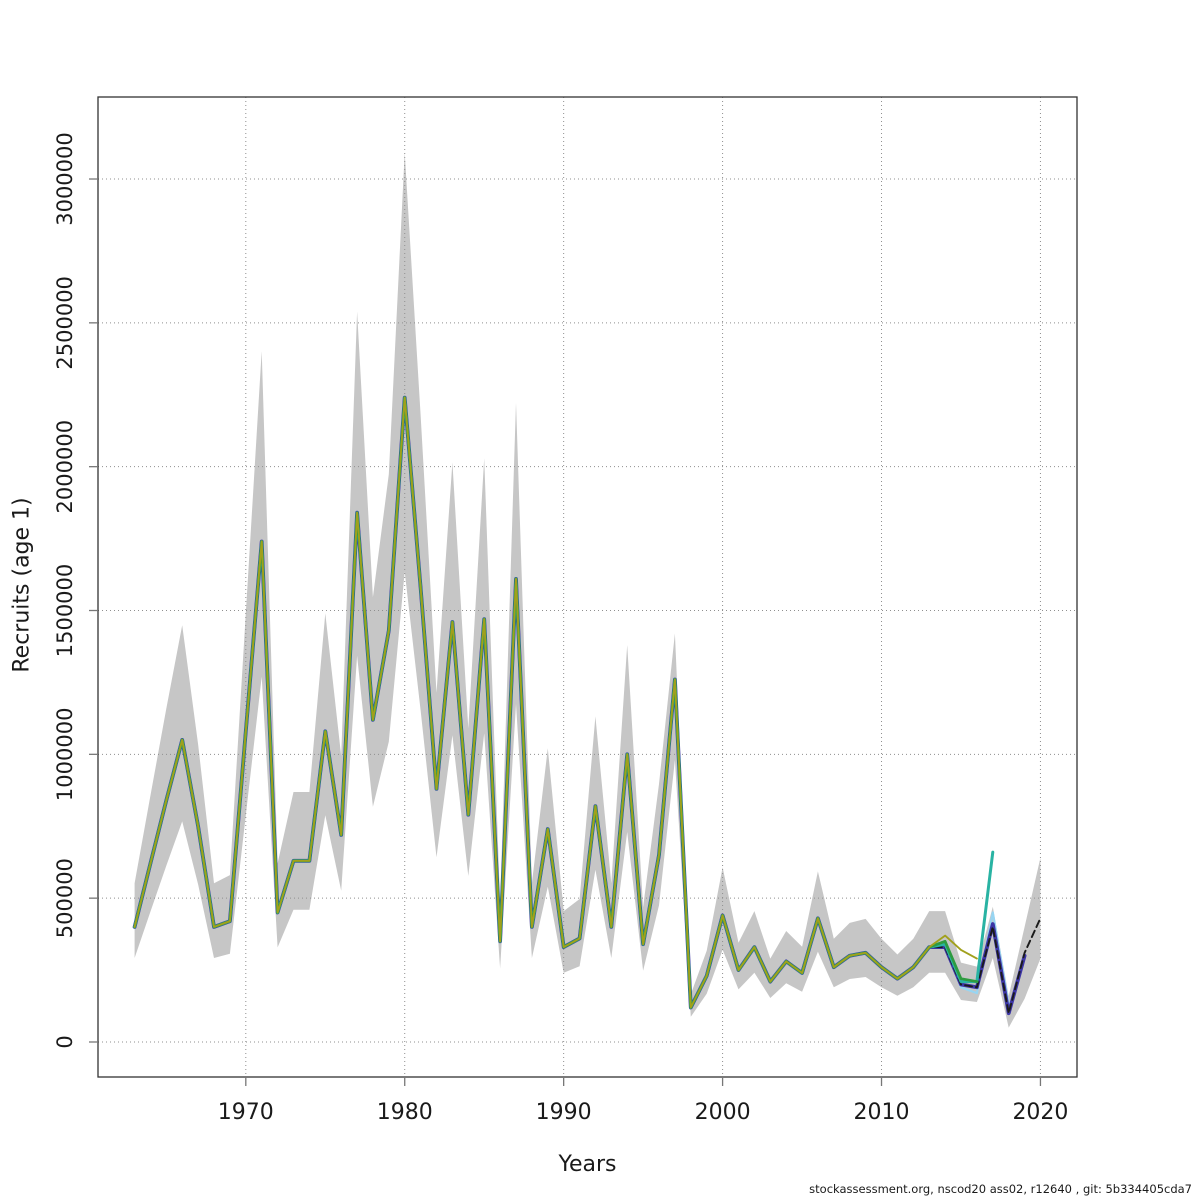  What do you see at coordinates (22, 585) in the screenshot?
I see `y-axis-title: Recruits (age 1)` at bounding box center [22, 585].